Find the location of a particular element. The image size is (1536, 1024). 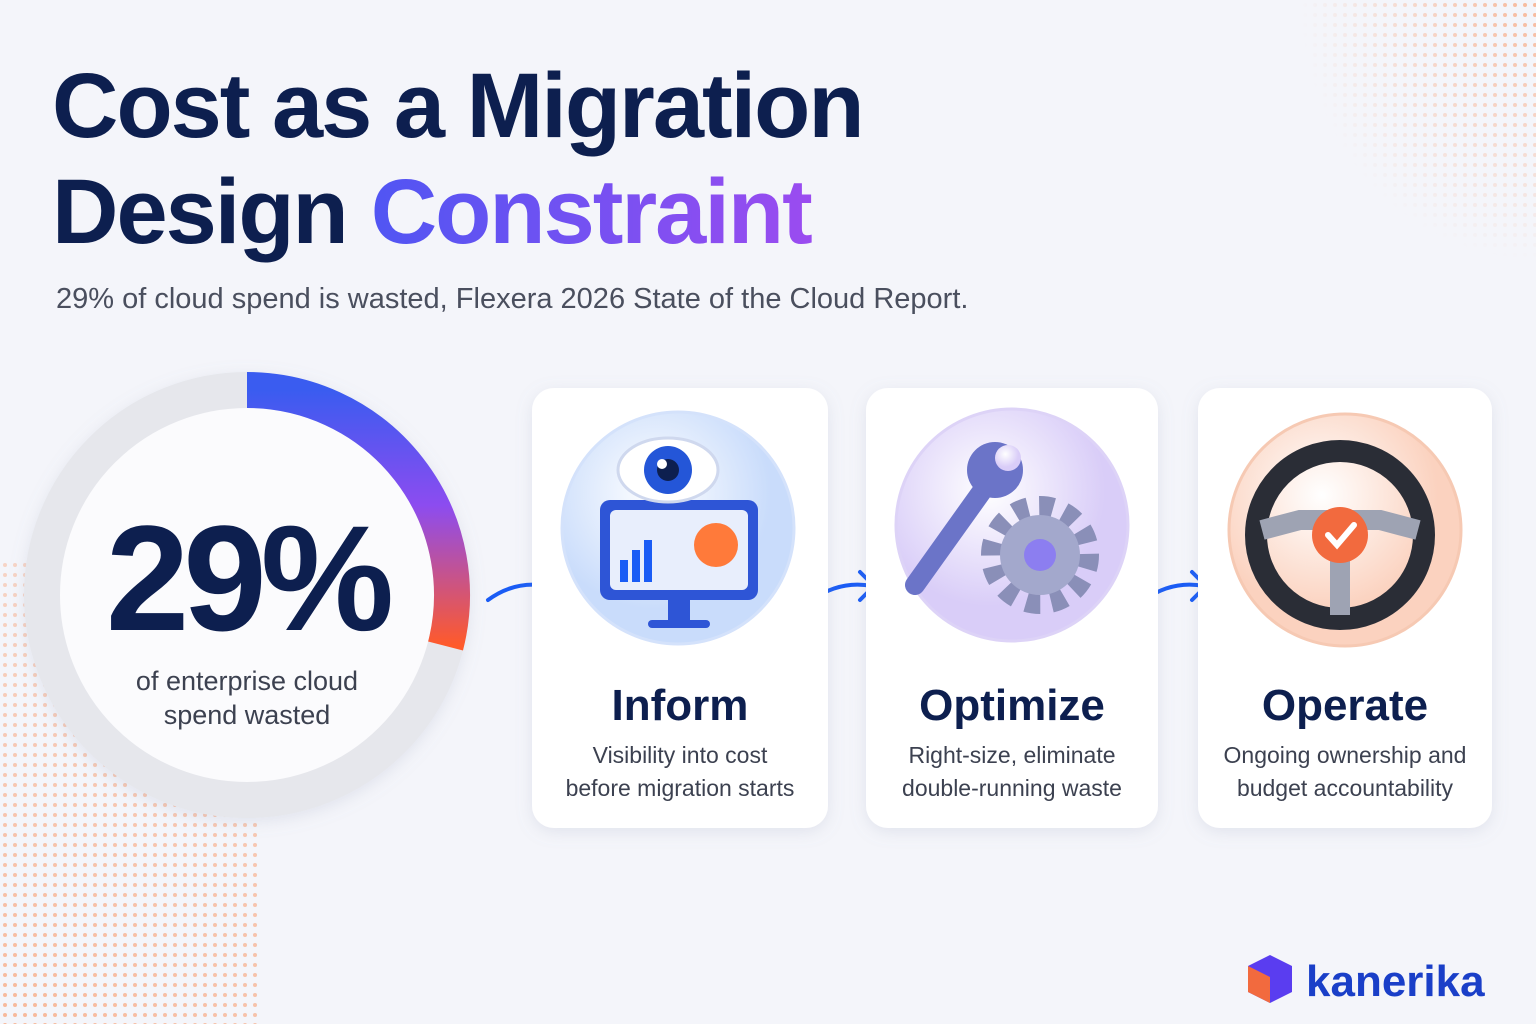

step-desc: double-running waste is located at coordinates (1012, 788).